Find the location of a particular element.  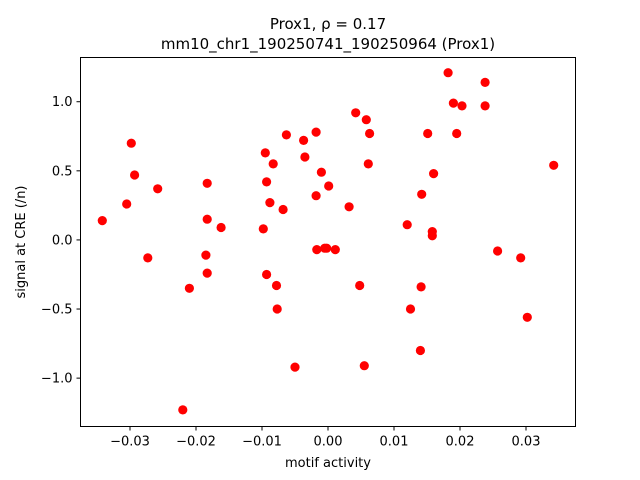

x-tick-label: 0.01 is located at coordinates (394, 442).